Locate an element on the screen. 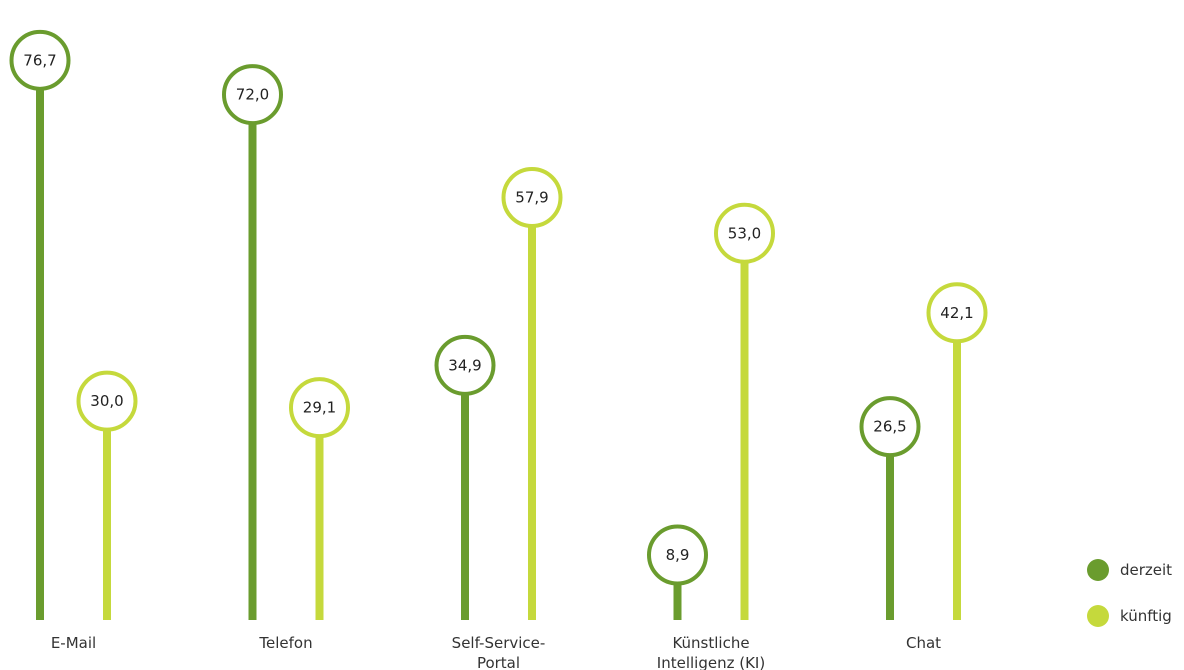 Image resolution: width=1184 pixels, height=670 pixels. lollipop-künftig-3: 53,0 is located at coordinates (744, 411).